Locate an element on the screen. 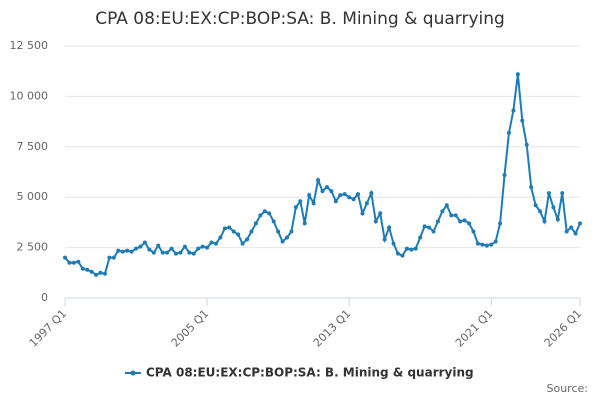 This screenshot has width=600, height=400. legend-marker is located at coordinates (133, 373).